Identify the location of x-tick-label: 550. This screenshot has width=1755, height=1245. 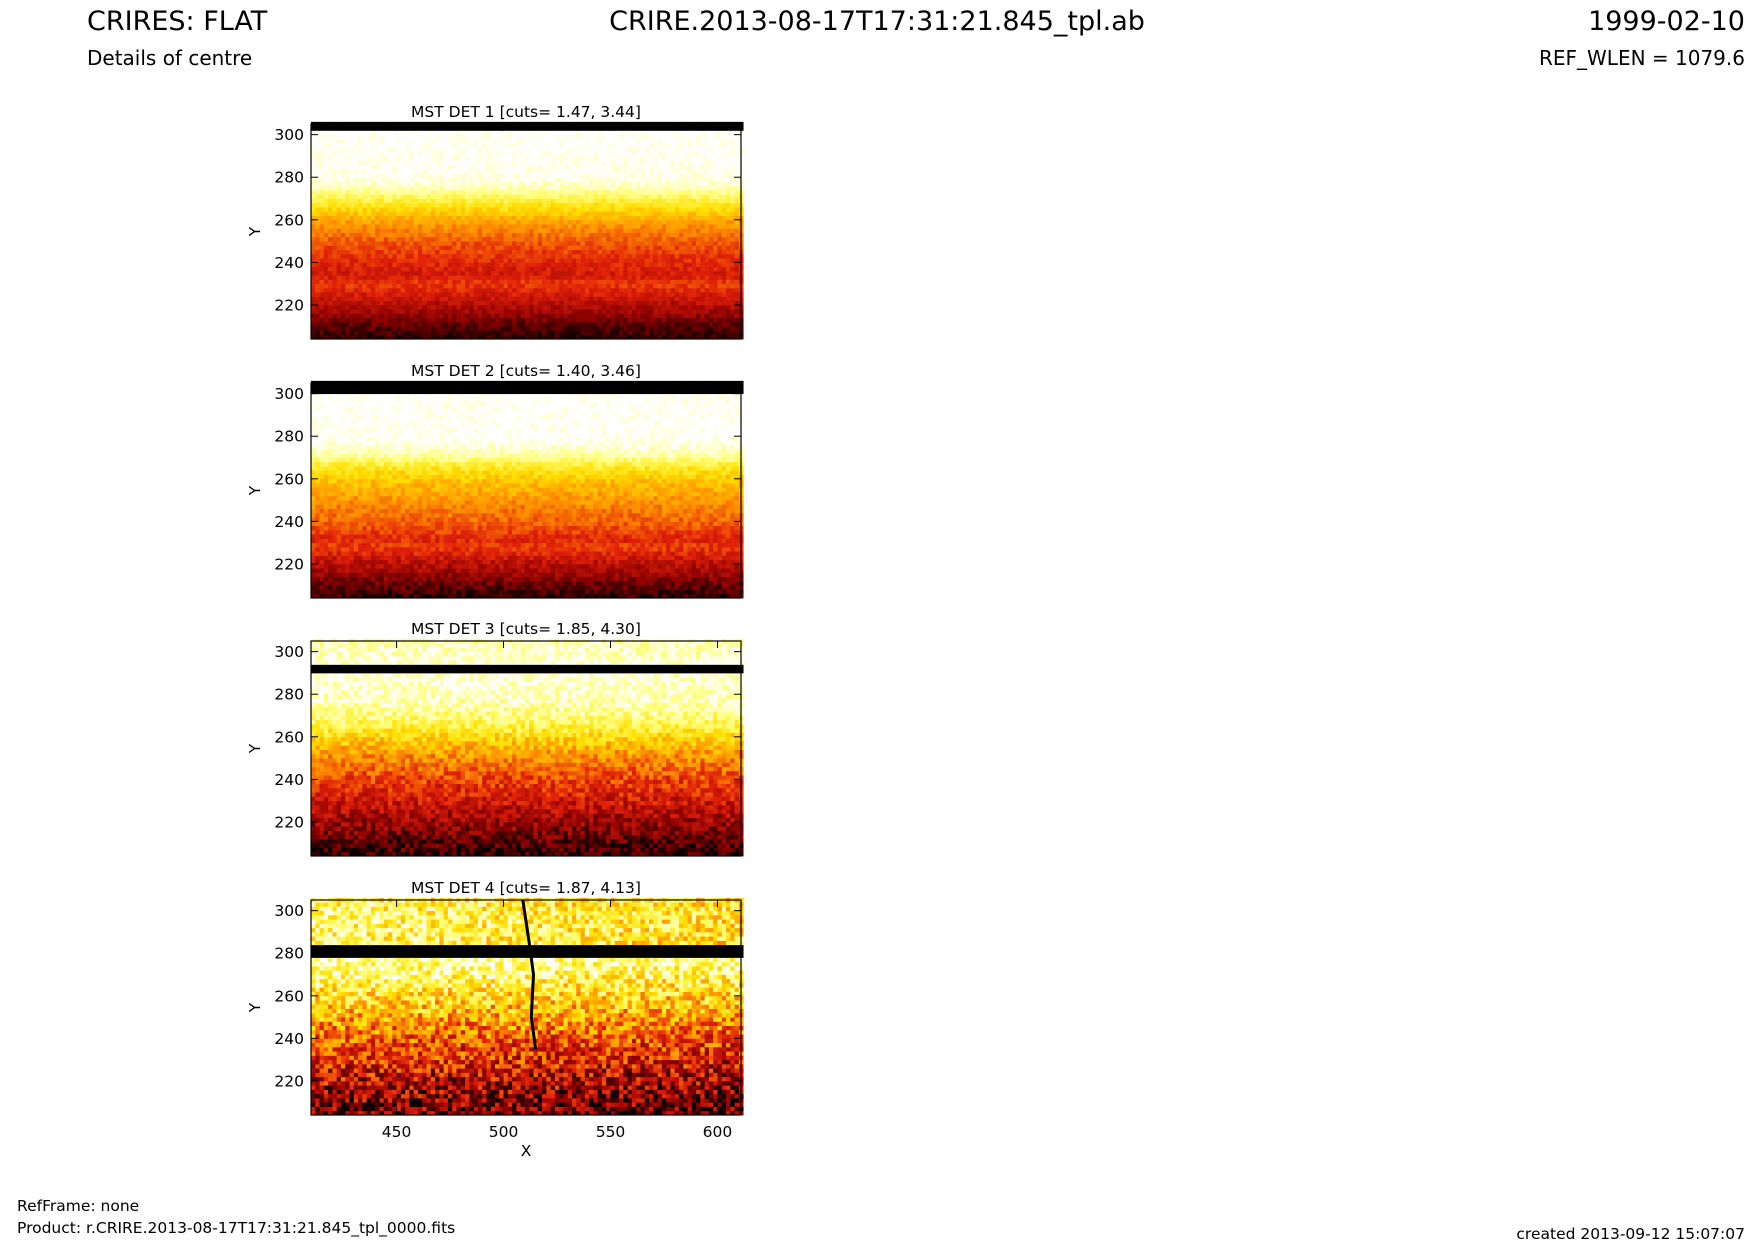
(611, 1132).